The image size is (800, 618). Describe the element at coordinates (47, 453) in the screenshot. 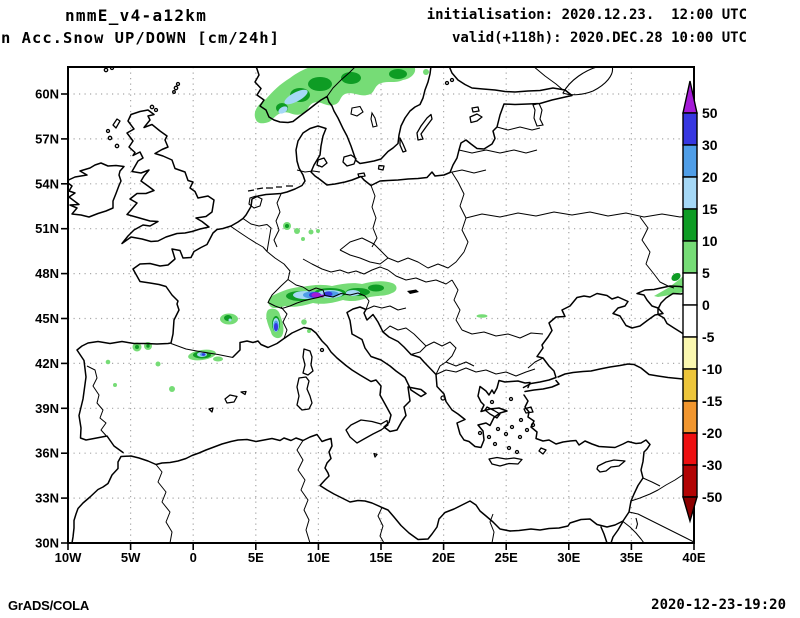

I see `lat-tick-label: 36N` at that location.